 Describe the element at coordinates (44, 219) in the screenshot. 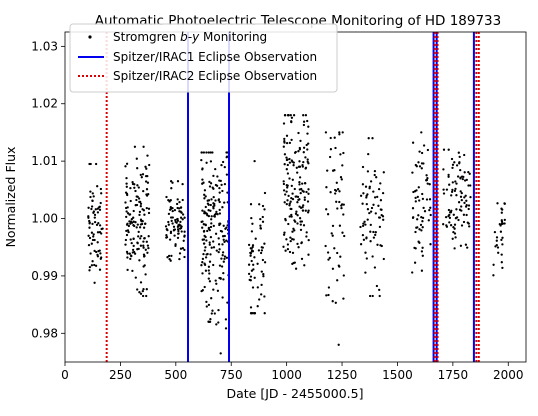

I see `y-tick-label: 1.00` at that location.